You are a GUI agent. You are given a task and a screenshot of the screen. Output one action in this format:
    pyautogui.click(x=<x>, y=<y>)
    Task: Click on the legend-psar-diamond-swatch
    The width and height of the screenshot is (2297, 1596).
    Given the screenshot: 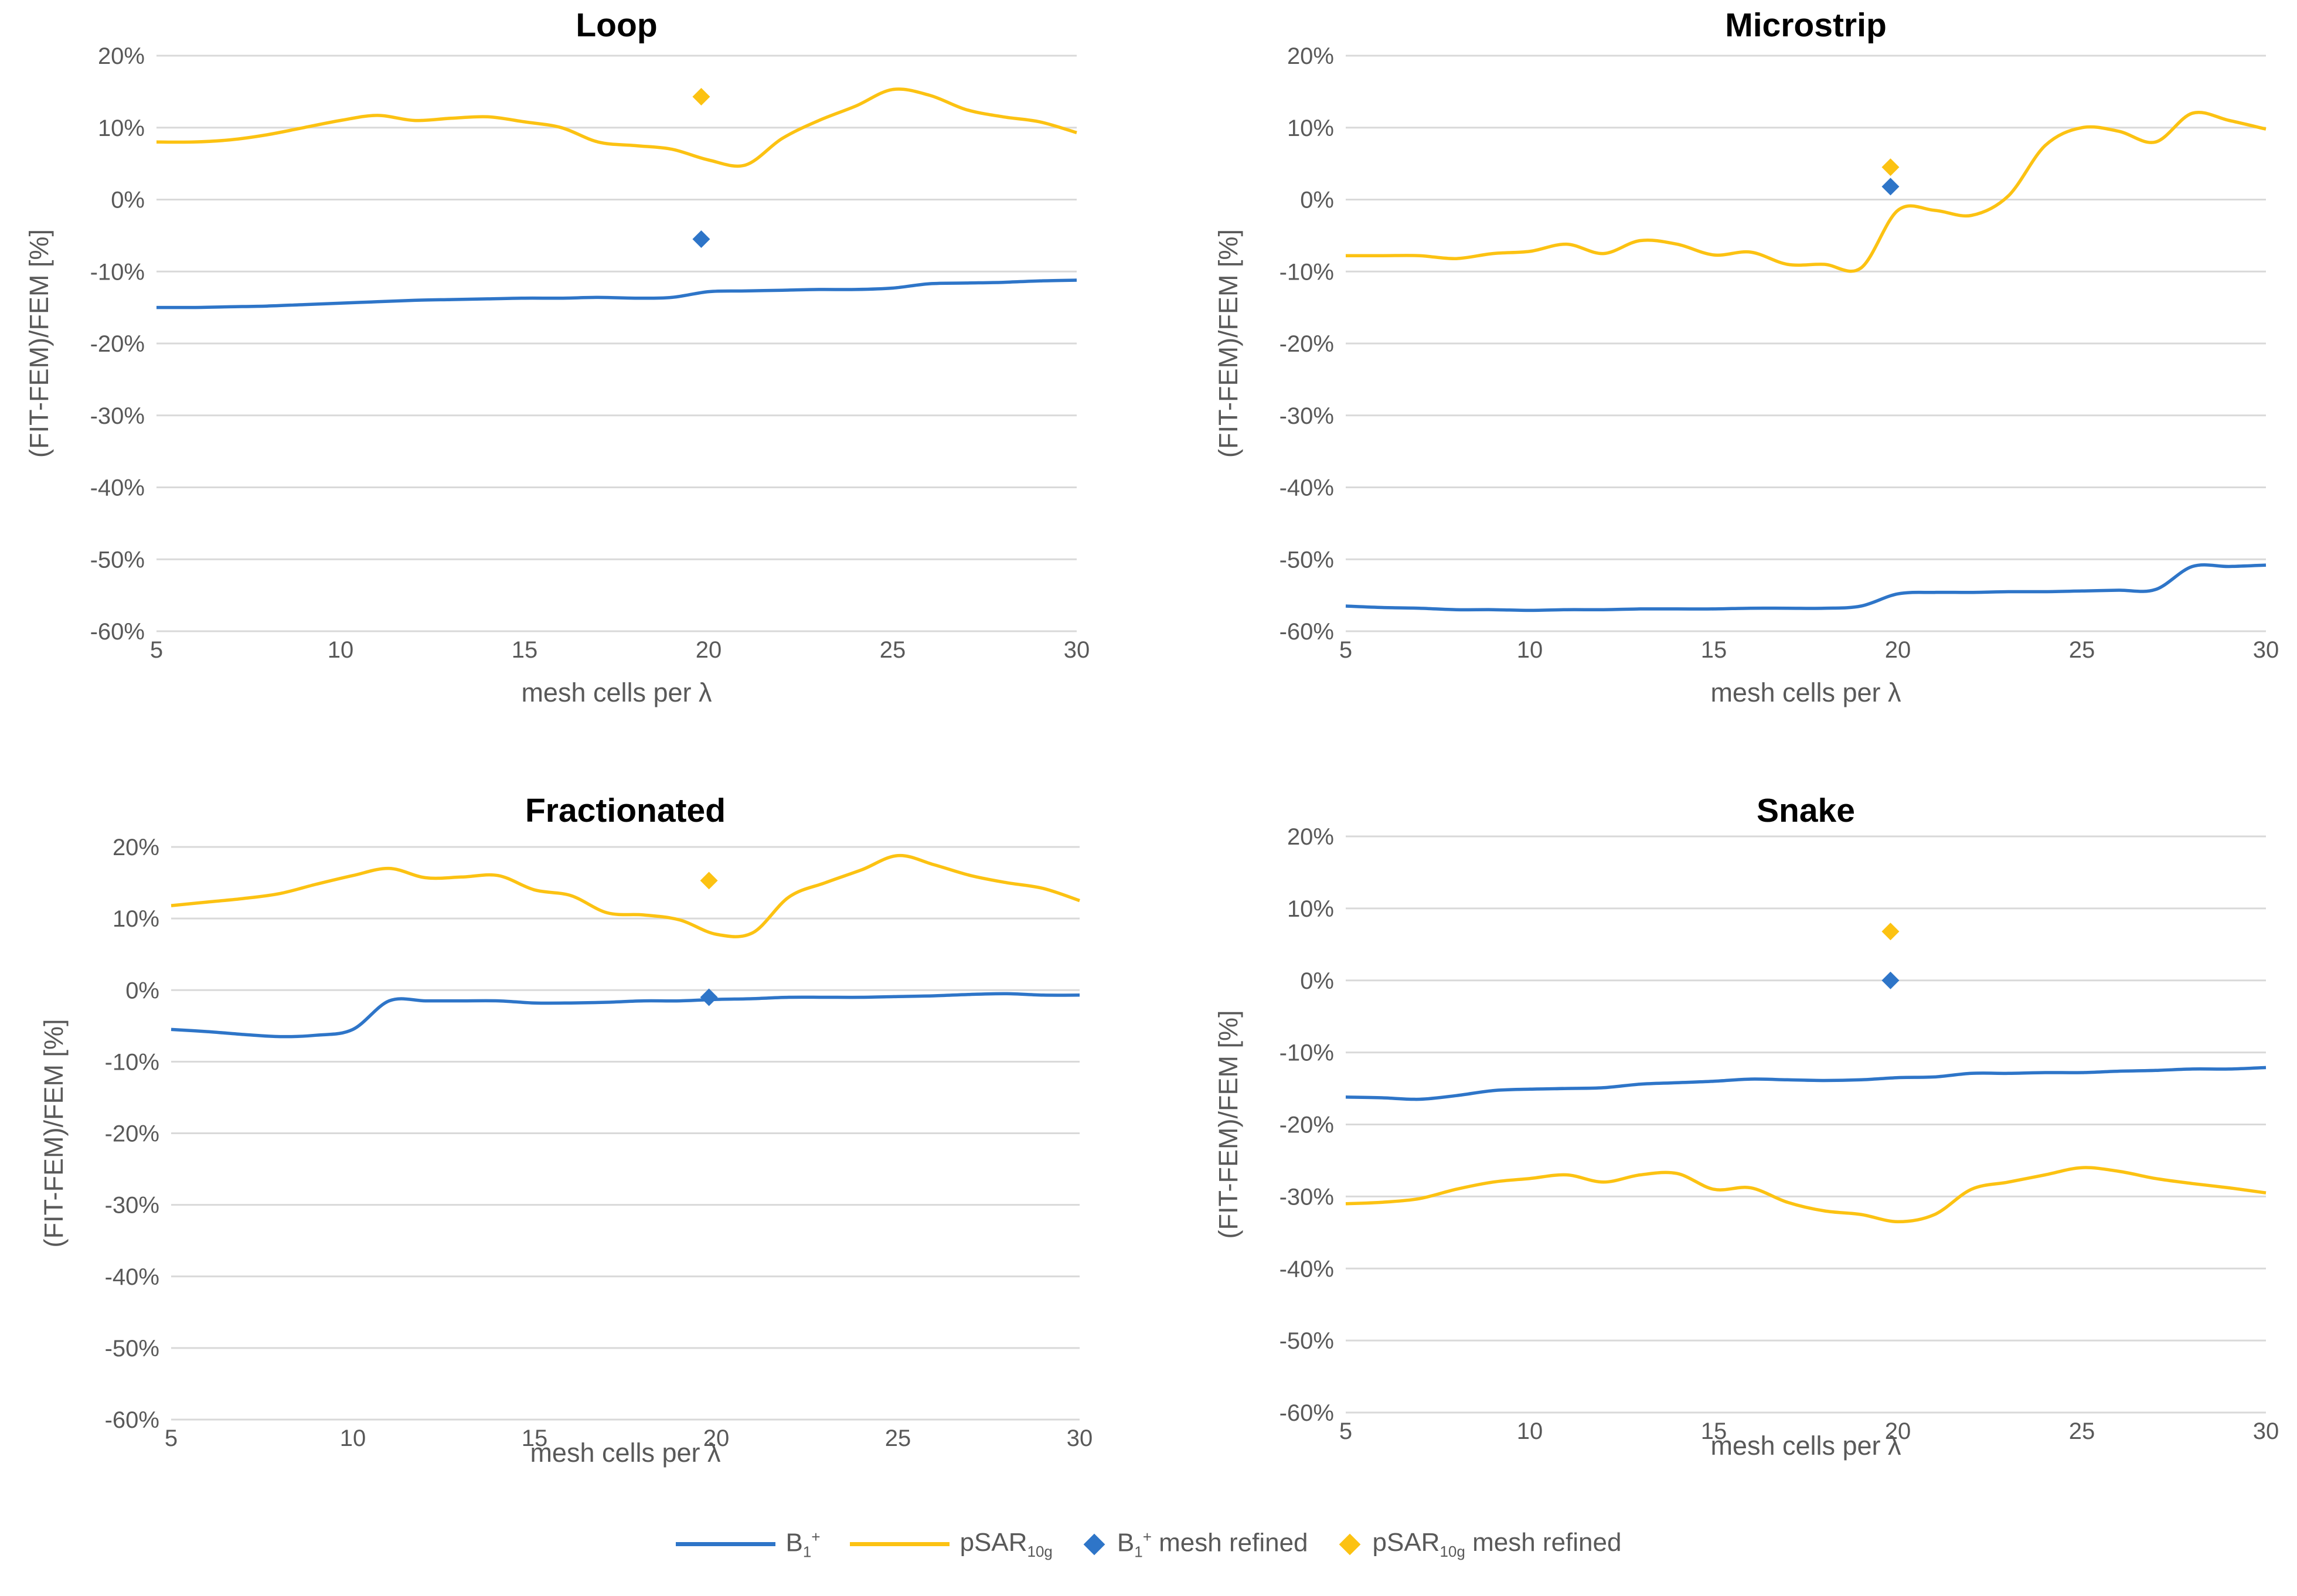 What is the action you would take?
    pyautogui.click(x=1349, y=1545)
    